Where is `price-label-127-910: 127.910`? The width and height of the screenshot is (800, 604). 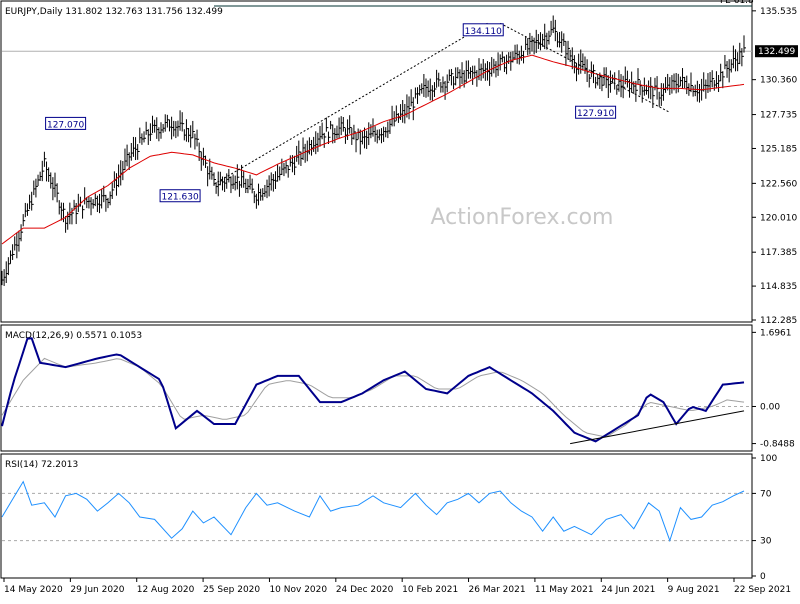
price-label-127-910: 127.910 is located at coordinates (595, 114).